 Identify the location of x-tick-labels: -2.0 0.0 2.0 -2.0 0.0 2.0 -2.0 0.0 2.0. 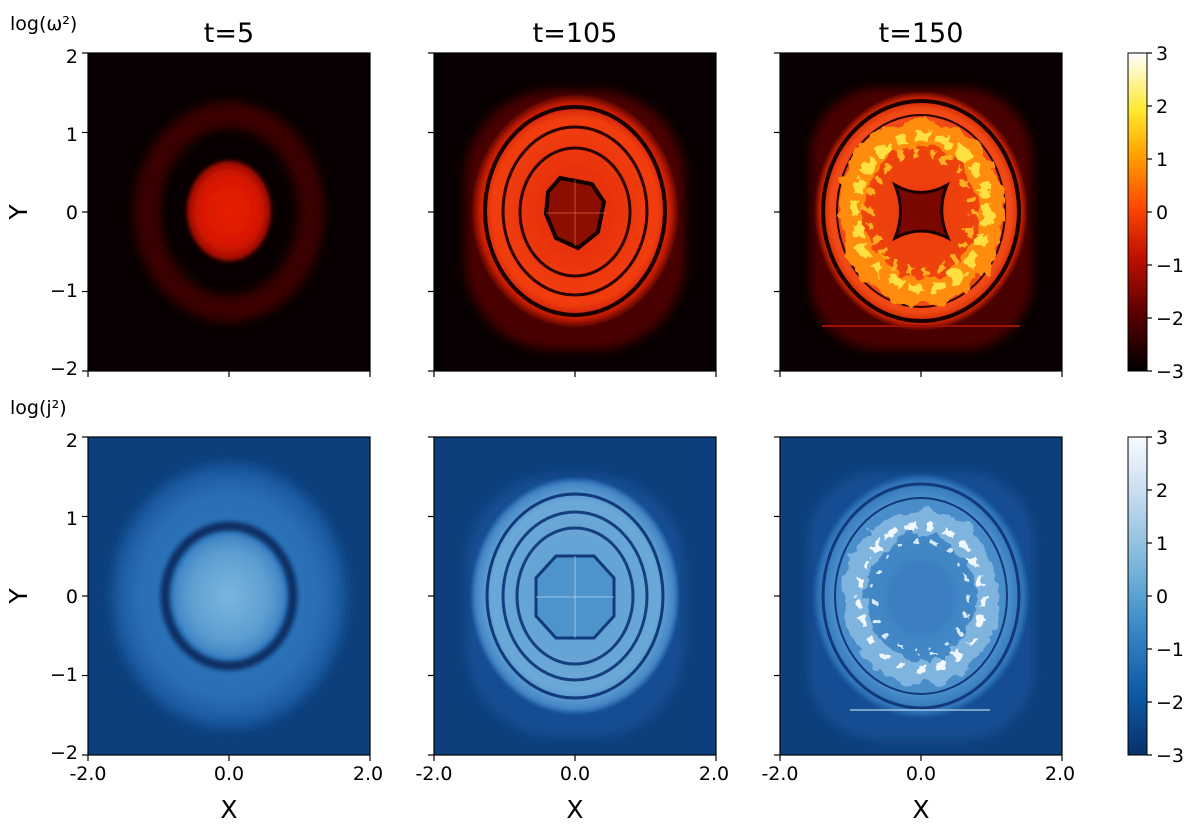
(572, 774).